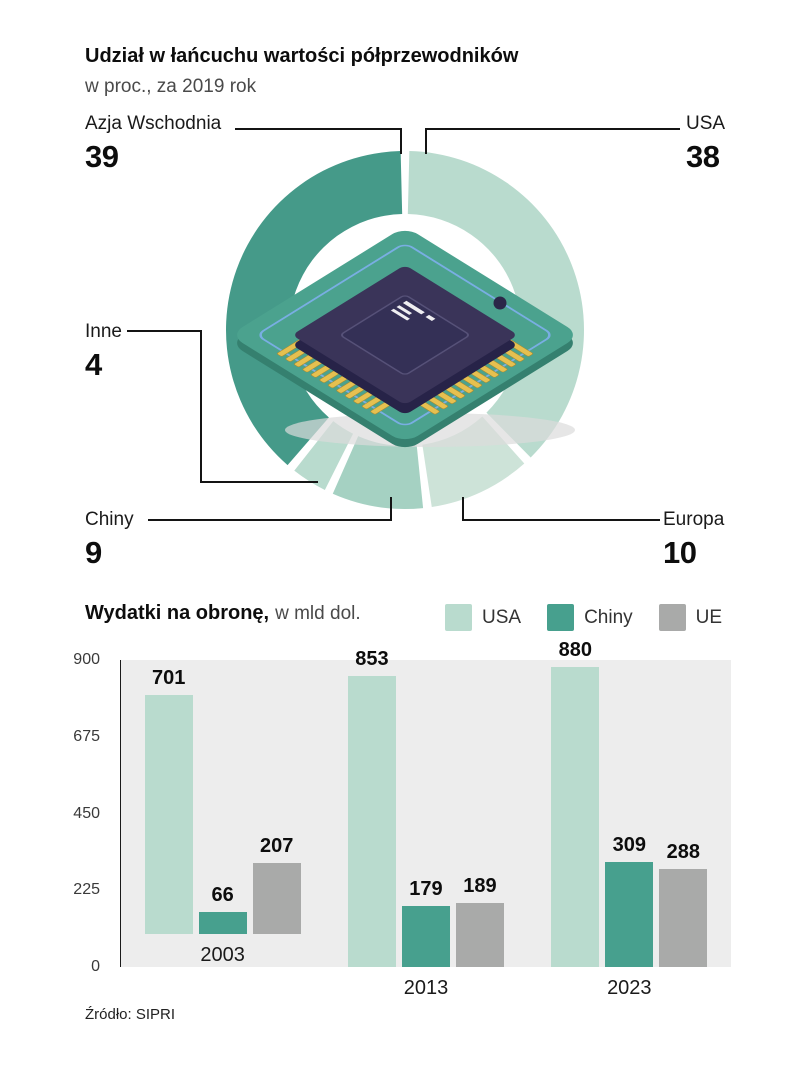 This screenshot has height=1080, width=811. I want to click on bar-group-2013: 853 179 189 2013, so click(425, 823).